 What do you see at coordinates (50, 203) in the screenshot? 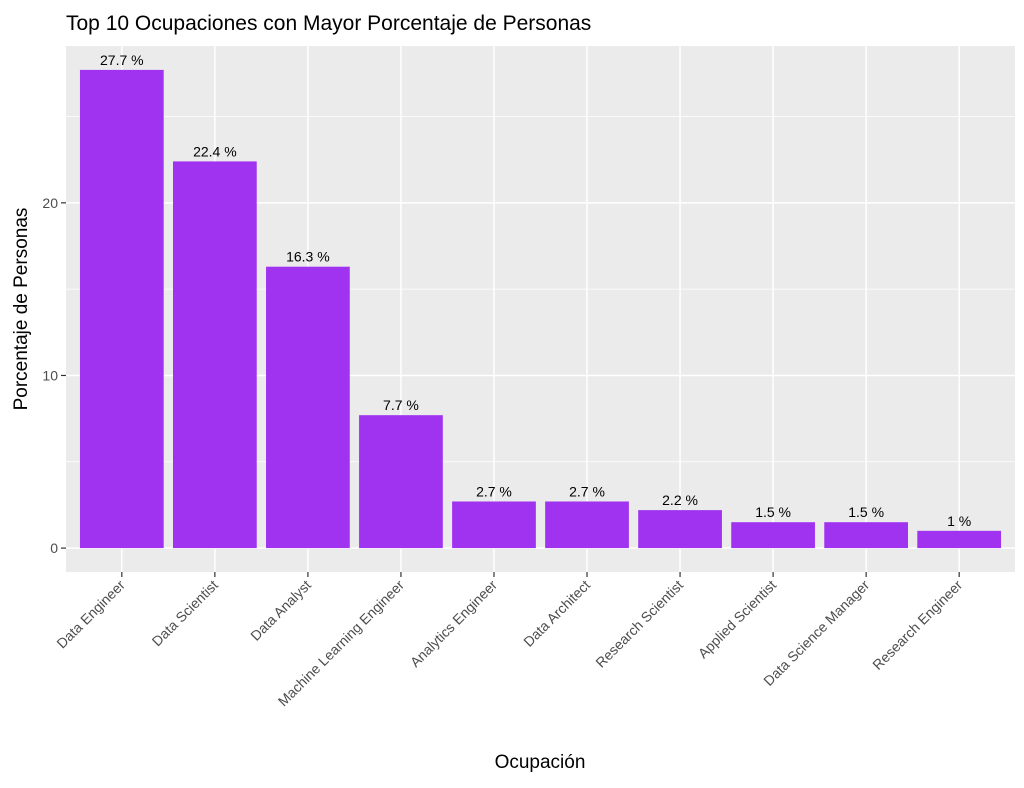
I see `y-tick-label: 20` at bounding box center [50, 203].